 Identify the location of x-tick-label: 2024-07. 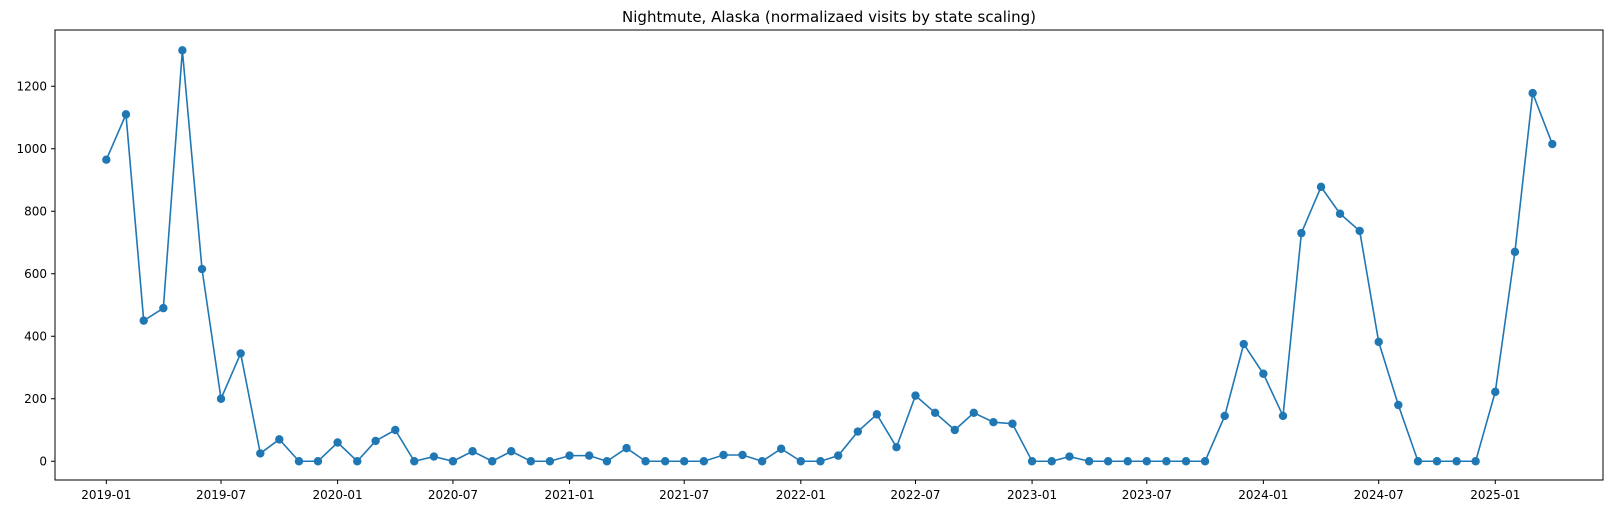
(1379, 495).